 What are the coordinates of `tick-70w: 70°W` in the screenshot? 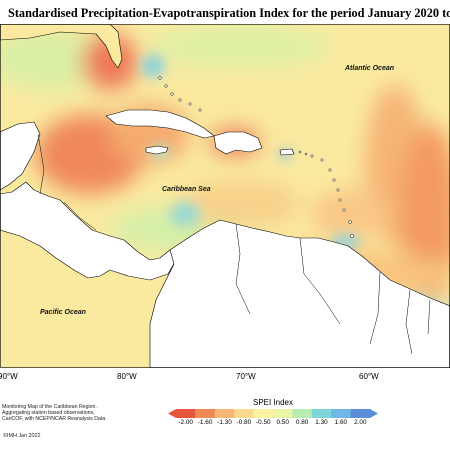 It's located at (246, 376).